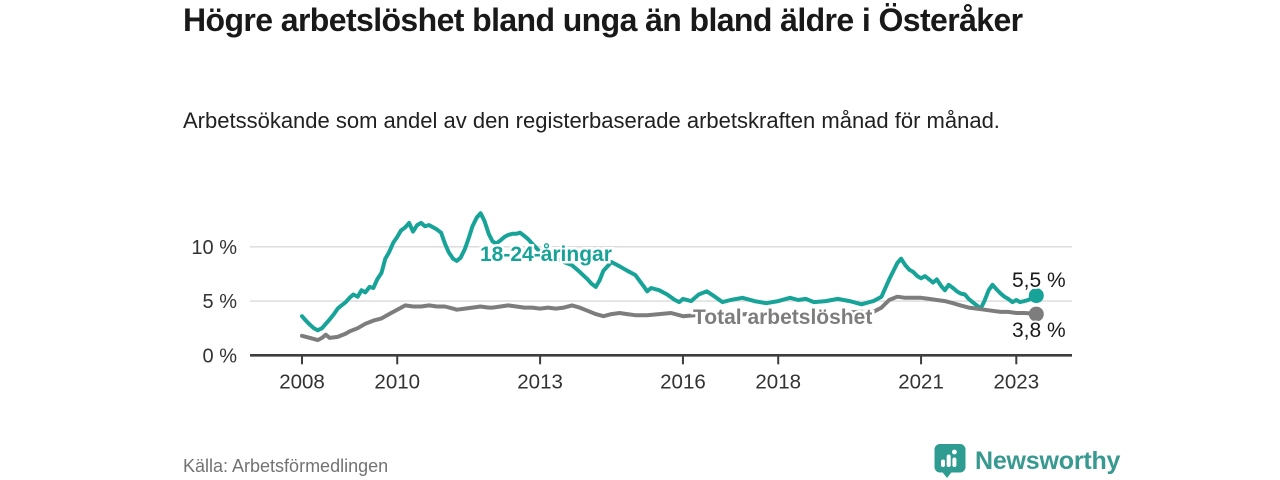 This screenshot has height=480, width=1280. Describe the element at coordinates (397, 381) in the screenshot. I see `x-axis-tick-label: 2010` at that location.